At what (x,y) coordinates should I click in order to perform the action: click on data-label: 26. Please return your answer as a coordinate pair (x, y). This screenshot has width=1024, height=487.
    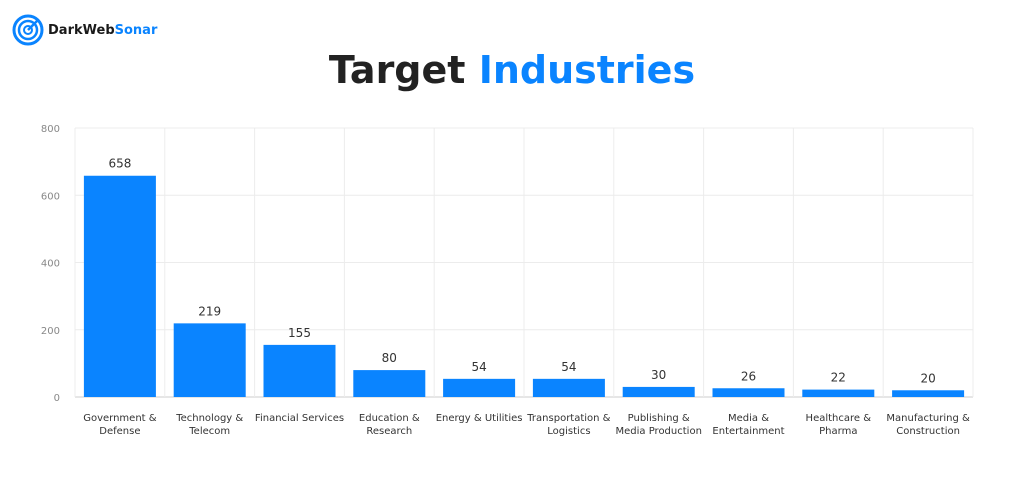
    Looking at the image, I should click on (748, 376).